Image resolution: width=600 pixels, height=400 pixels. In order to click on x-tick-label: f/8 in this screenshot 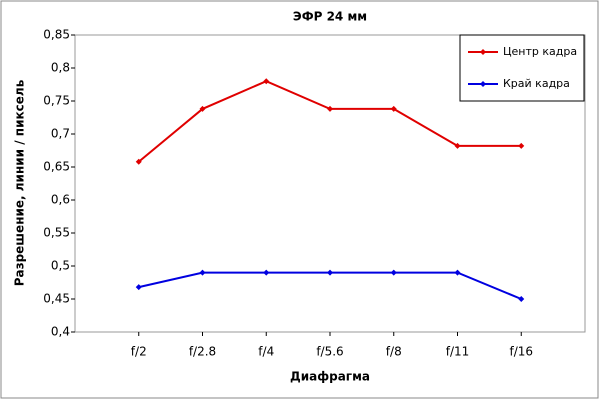, I will do `click(394, 352)`.